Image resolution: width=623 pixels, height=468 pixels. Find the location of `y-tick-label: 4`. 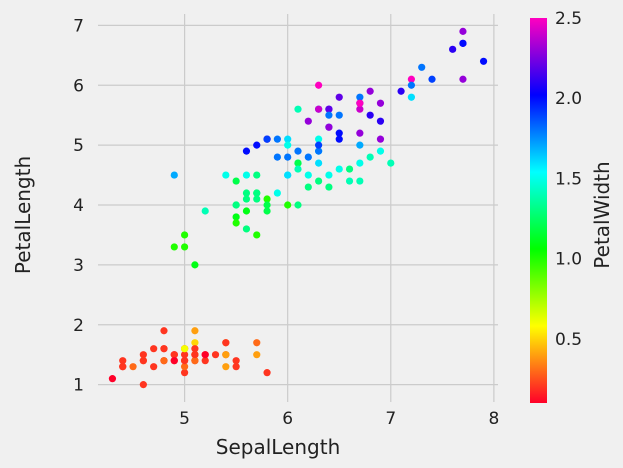

y-tick-label: 4 is located at coordinates (78, 206).